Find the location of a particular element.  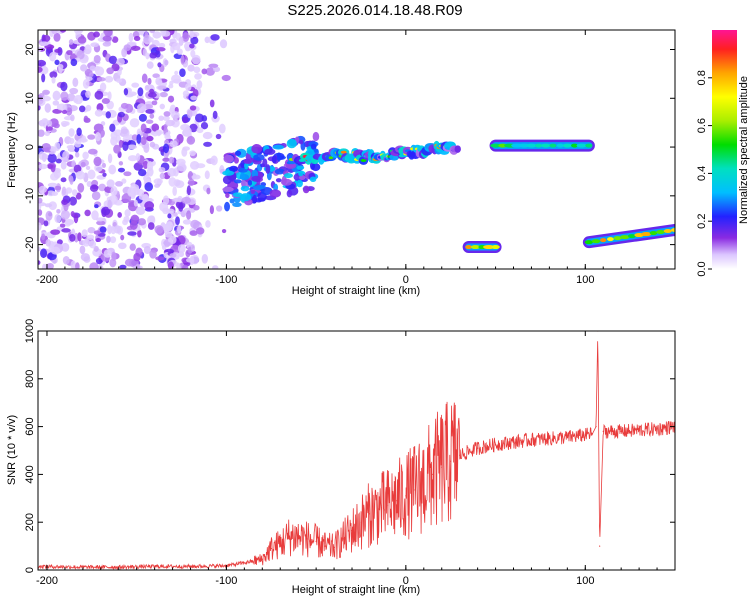

spectrogram-y-label: Frequency (Hz) is located at coordinates (12, 150).